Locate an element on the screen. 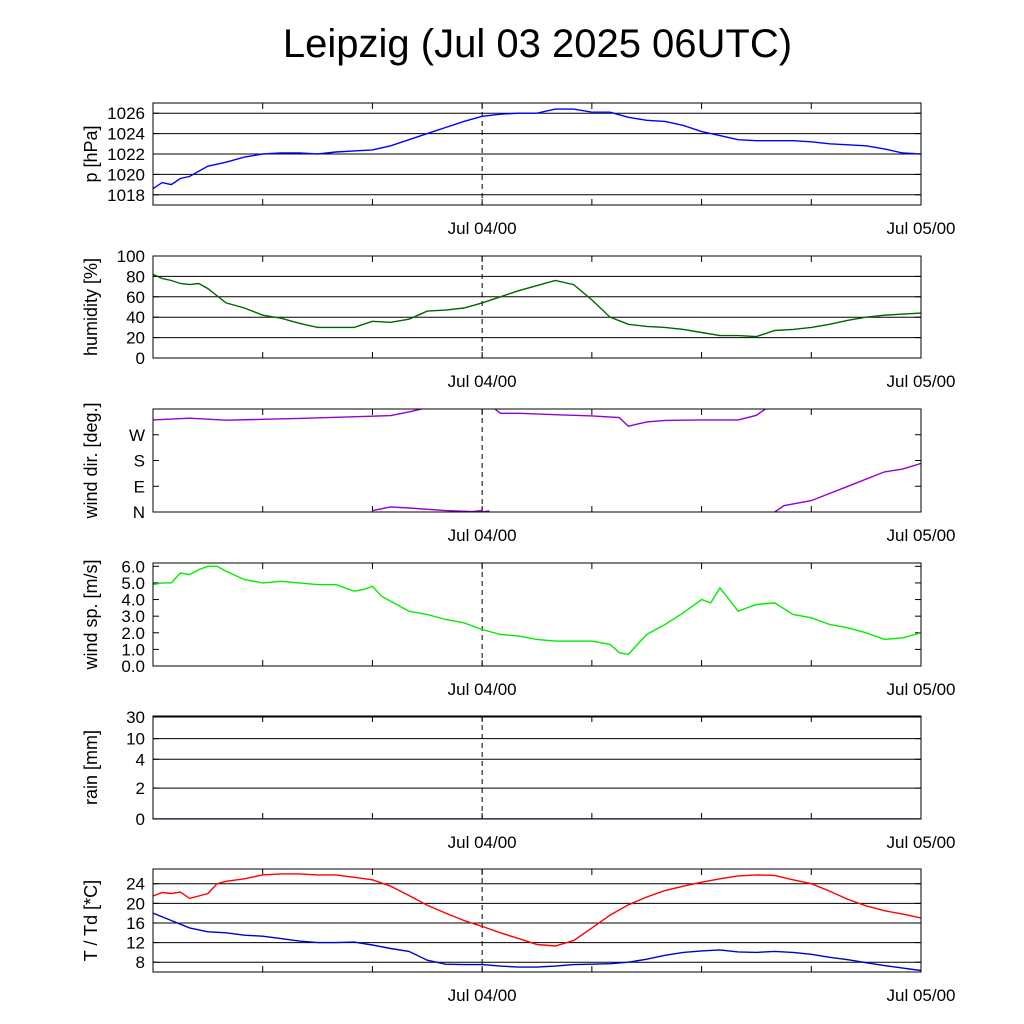  y-axis-label: wind sp. [m/s] is located at coordinates (91, 614).